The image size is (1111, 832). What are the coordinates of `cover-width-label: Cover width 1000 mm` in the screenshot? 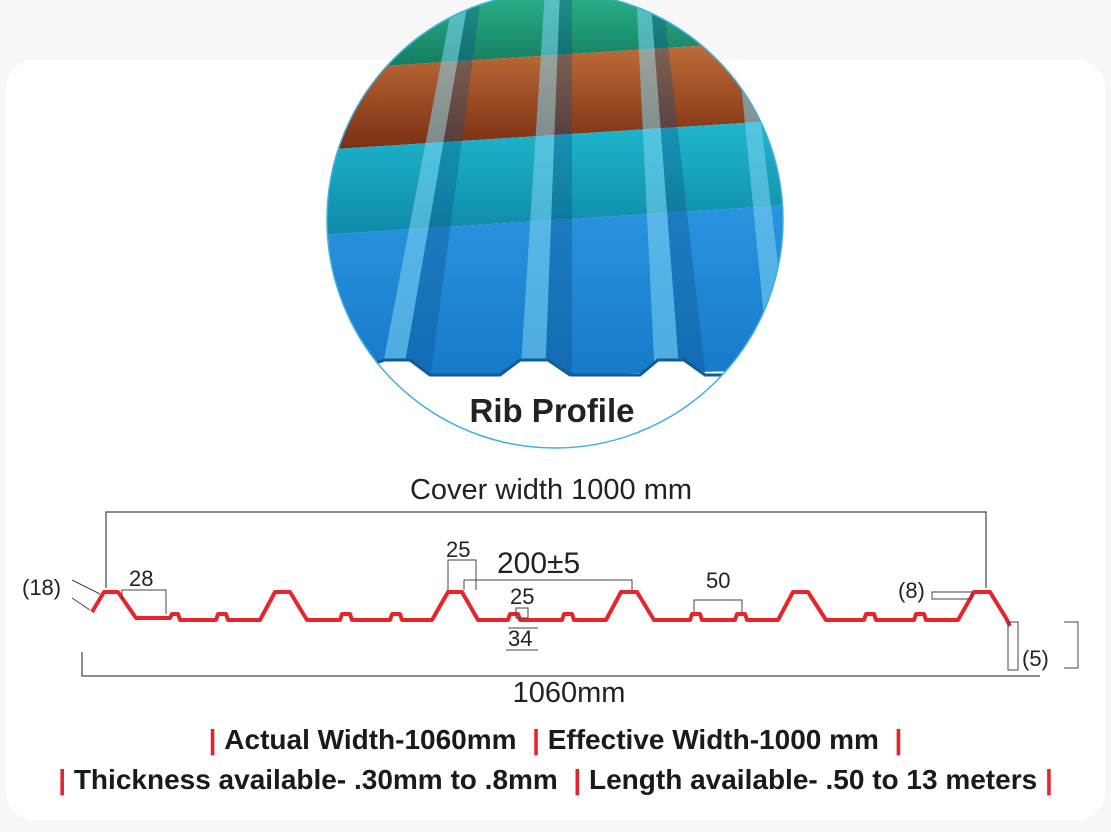 It's located at (551, 490).